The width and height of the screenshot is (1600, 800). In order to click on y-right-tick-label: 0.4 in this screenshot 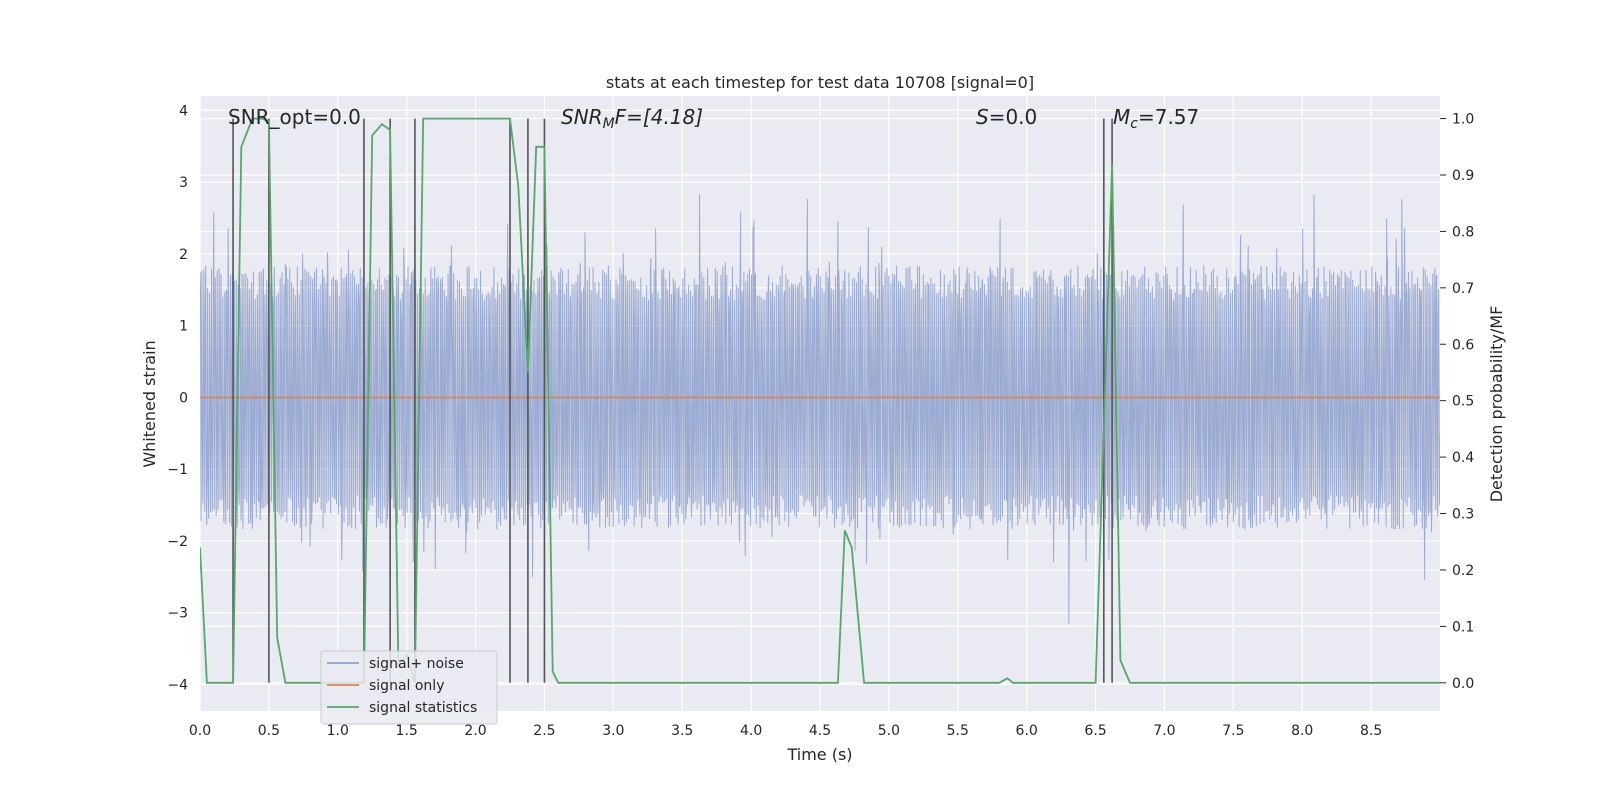, I will do `click(1463, 458)`.